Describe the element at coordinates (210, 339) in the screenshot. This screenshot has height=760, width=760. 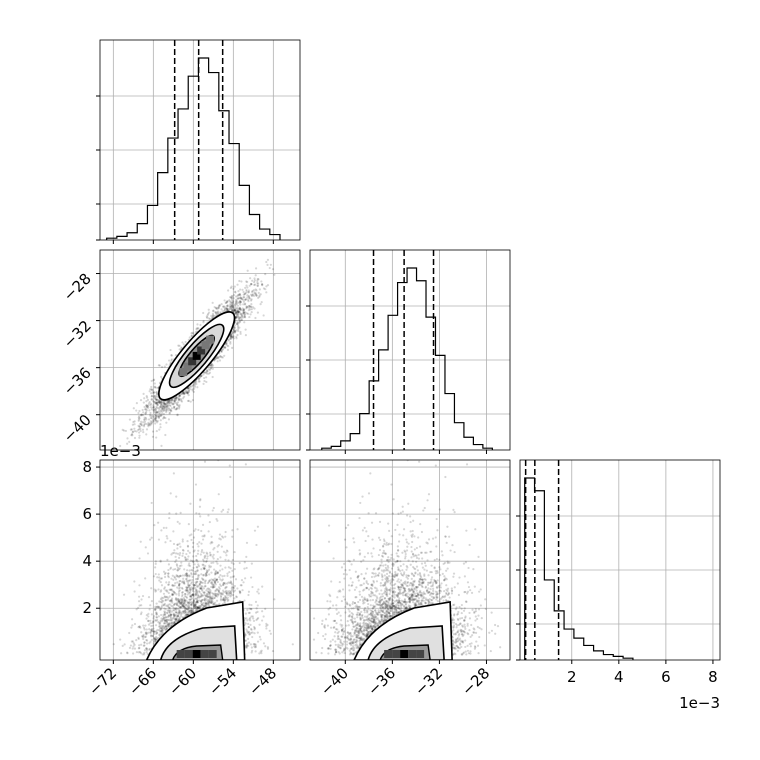
I see `density-cell` at that location.